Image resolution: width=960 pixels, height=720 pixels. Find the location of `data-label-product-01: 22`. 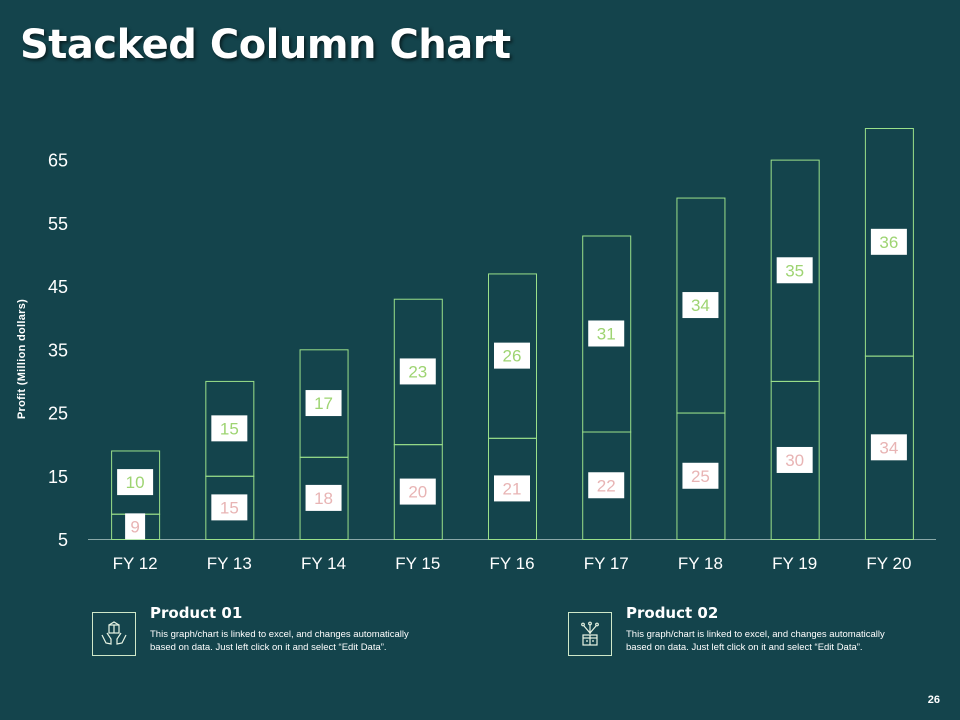

data-label-product-01: 22 is located at coordinates (606, 485).